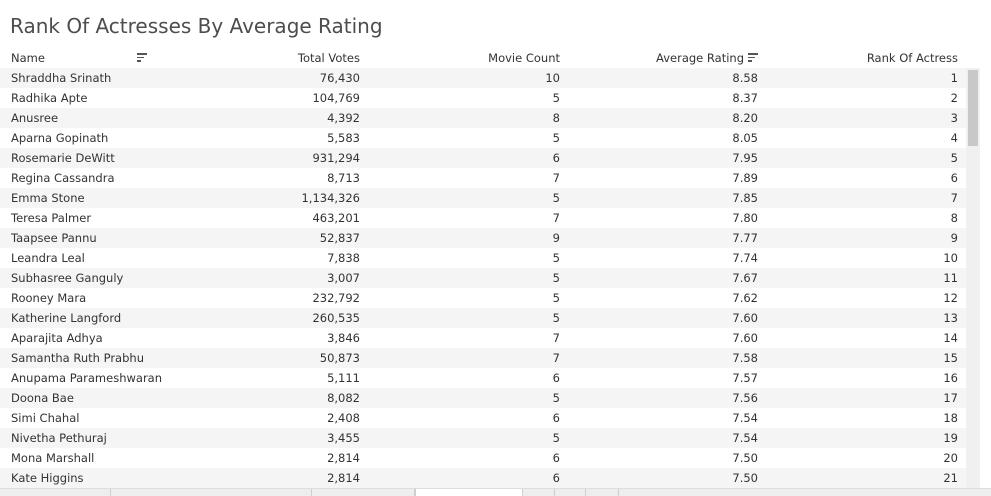 The width and height of the screenshot is (991, 496). I want to click on cell-name: Anupama Parameshwaran, so click(87, 378).